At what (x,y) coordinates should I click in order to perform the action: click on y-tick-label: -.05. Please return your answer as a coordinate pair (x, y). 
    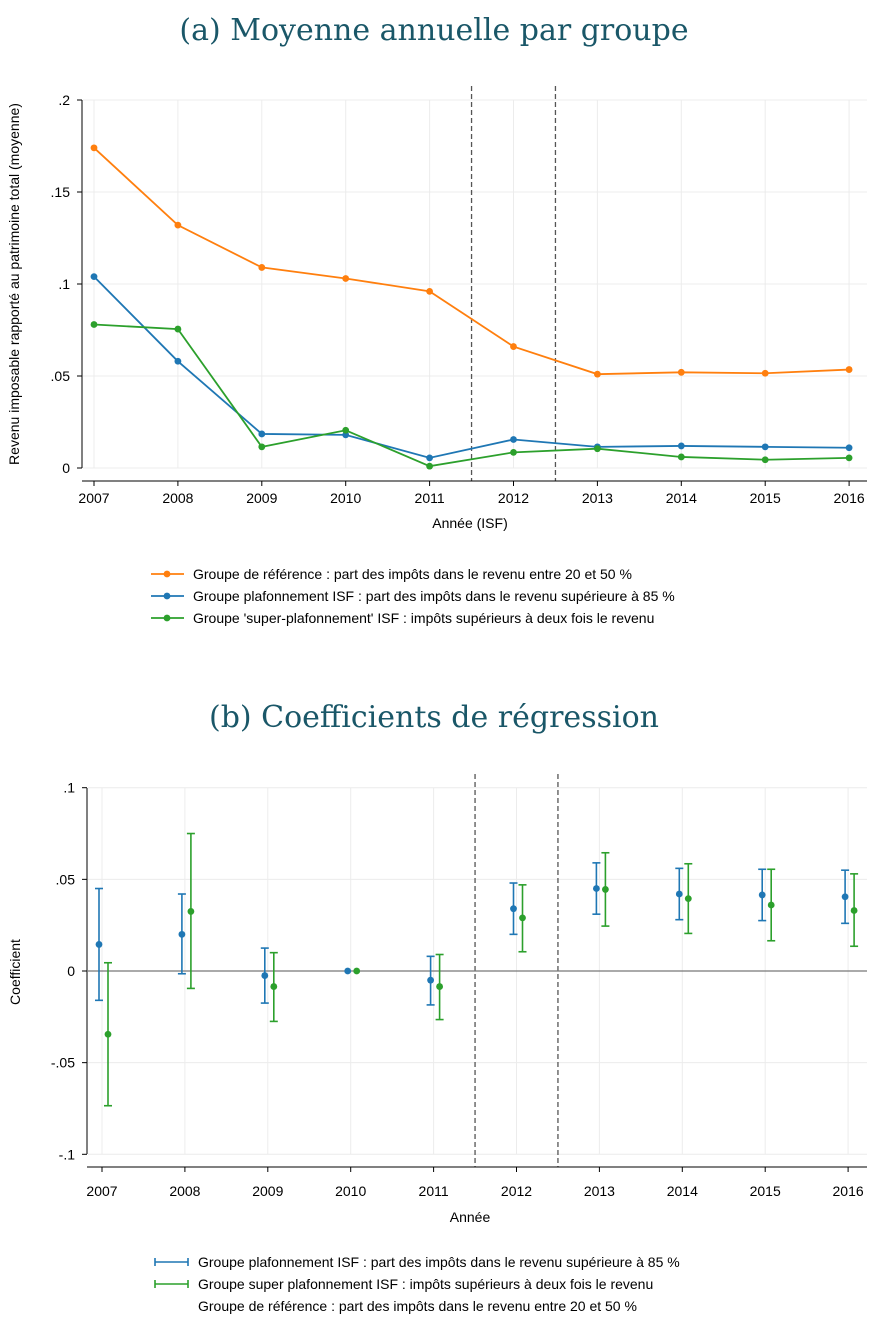
    Looking at the image, I should click on (63, 1063).